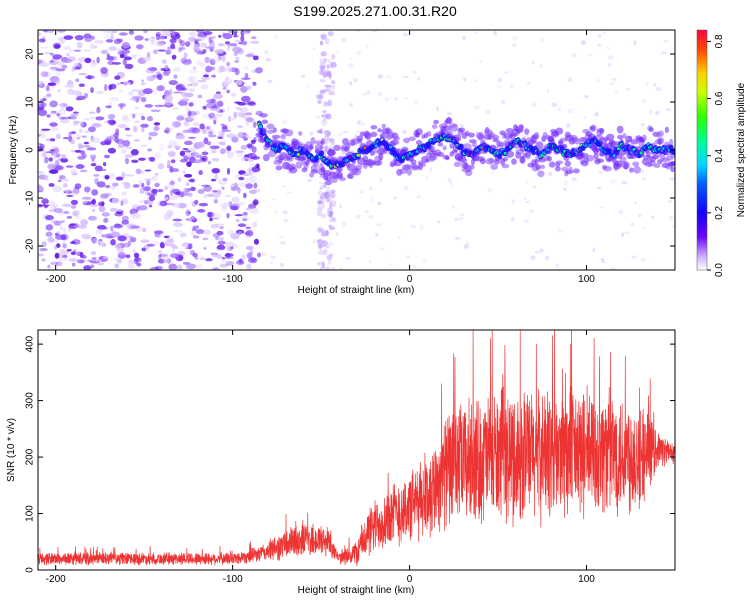  Describe the element at coordinates (741, 149) in the screenshot. I see `colorbar-label: Normalized spectral amplitude` at that location.